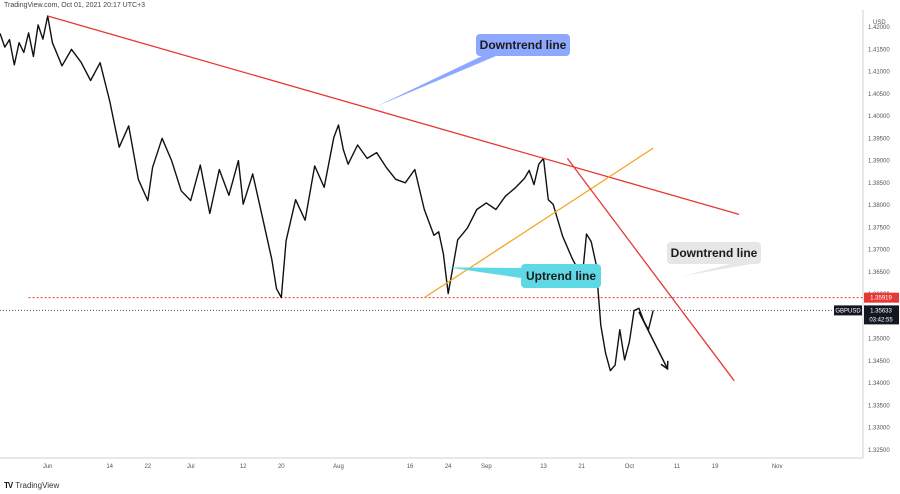  Describe the element at coordinates (243, 467) in the screenshot. I see `time-tick-label: 12` at that location.